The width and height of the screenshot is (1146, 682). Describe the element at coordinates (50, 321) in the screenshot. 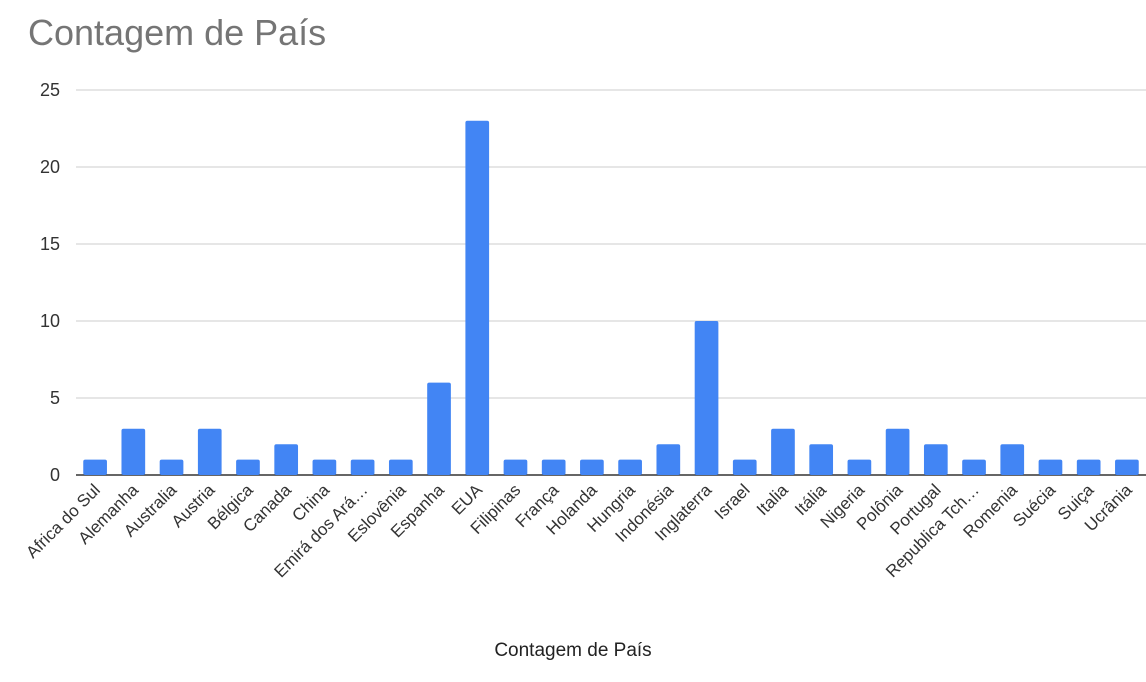

I see `y-tick-label: 10` at that location.